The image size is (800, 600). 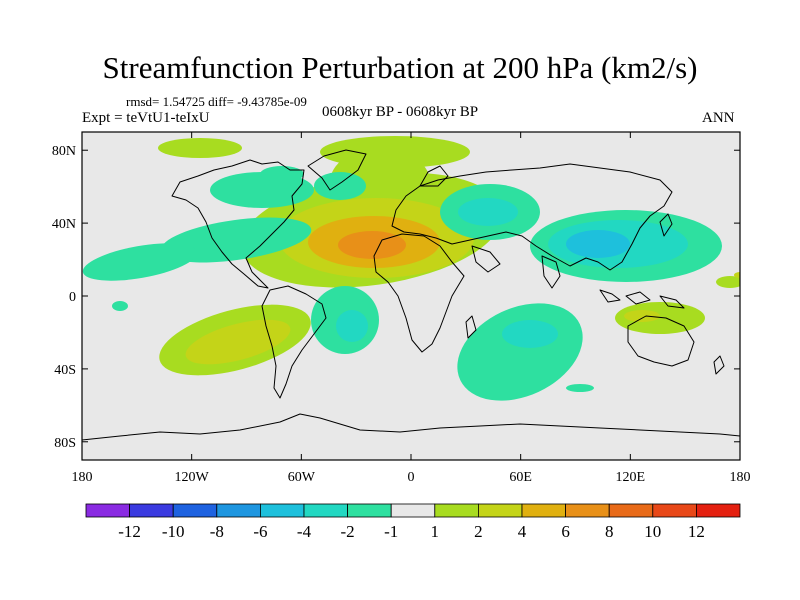 I want to click on coast-india, so click(x=551, y=272).